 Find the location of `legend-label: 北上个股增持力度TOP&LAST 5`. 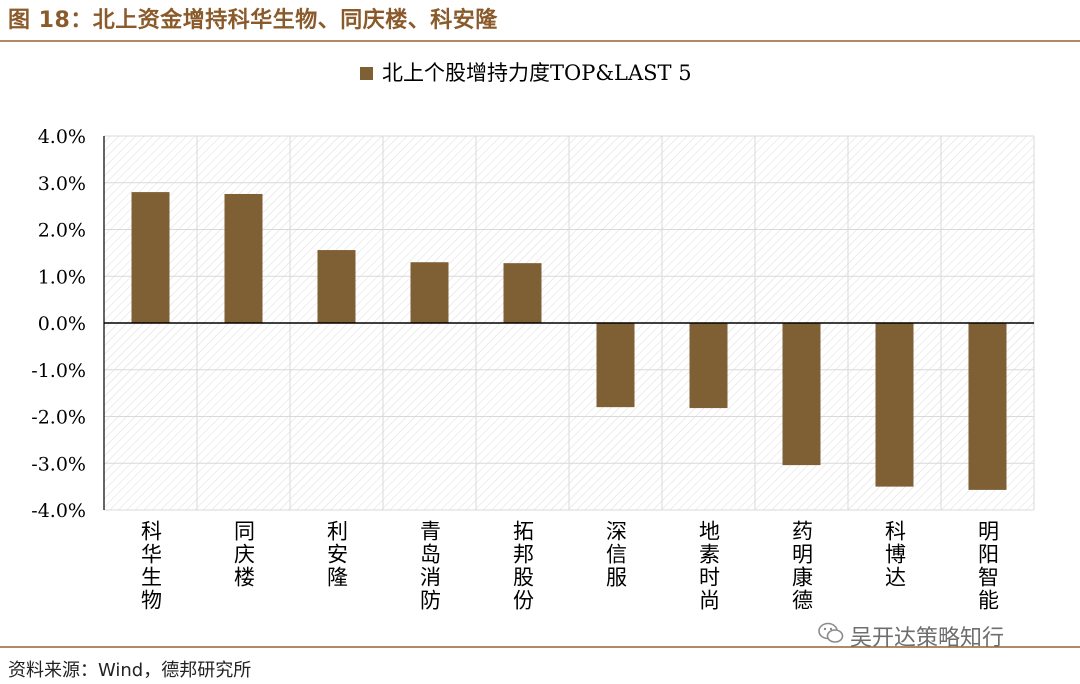

legend-label: 北上个股增持力度TOP&LAST 5 is located at coordinates (537, 73).